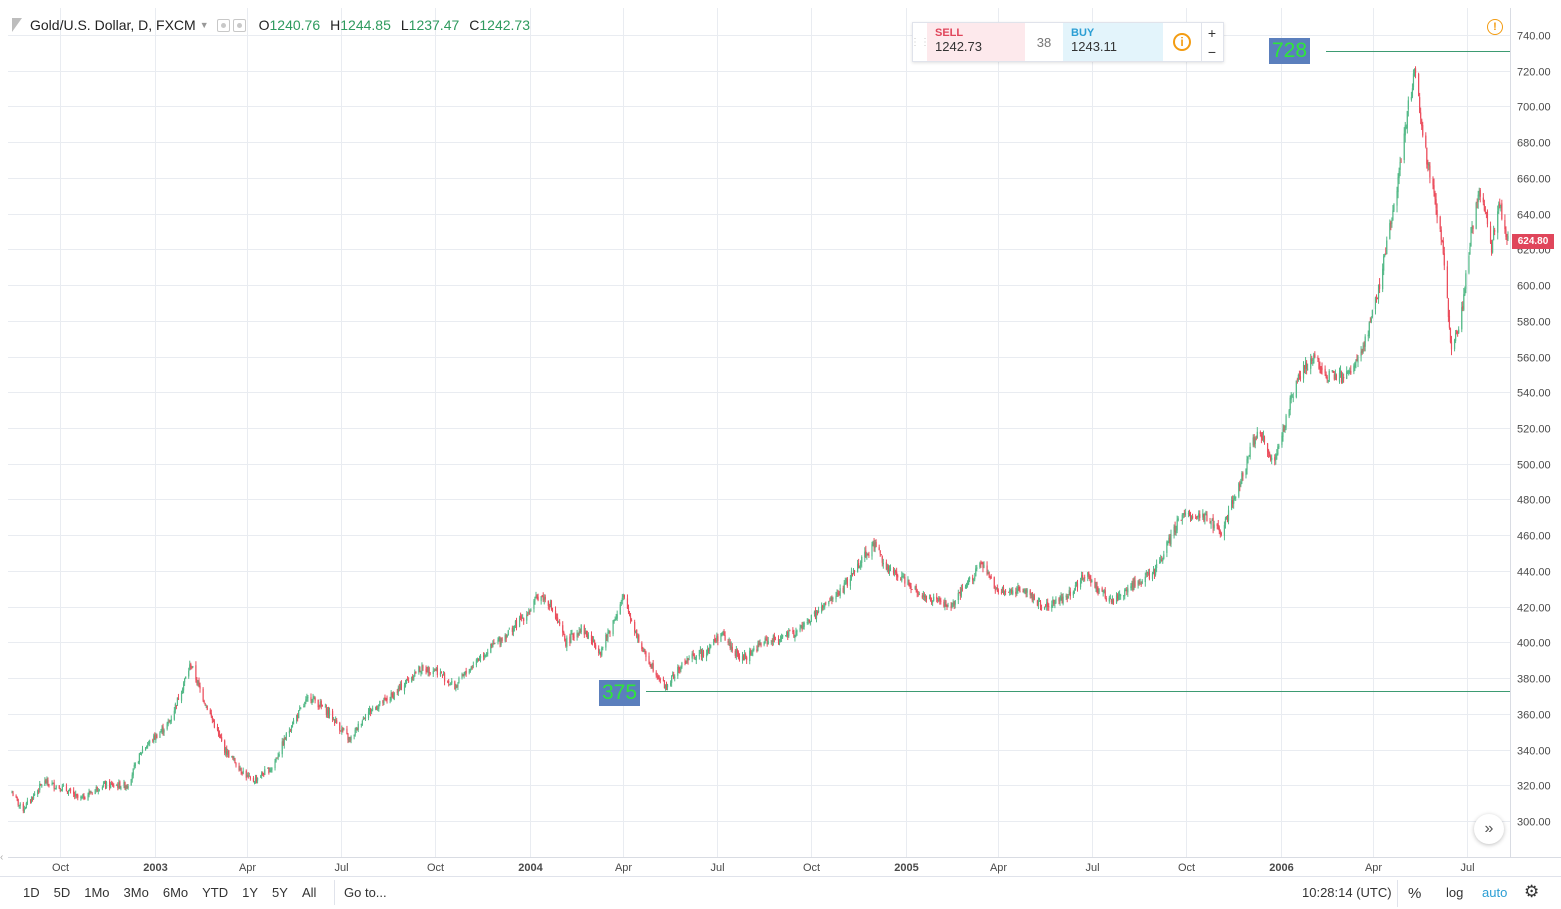 This screenshot has height=909, width=1561. Describe the element at coordinates (31, 892) in the screenshot. I see `range-1d: 1D` at that location.